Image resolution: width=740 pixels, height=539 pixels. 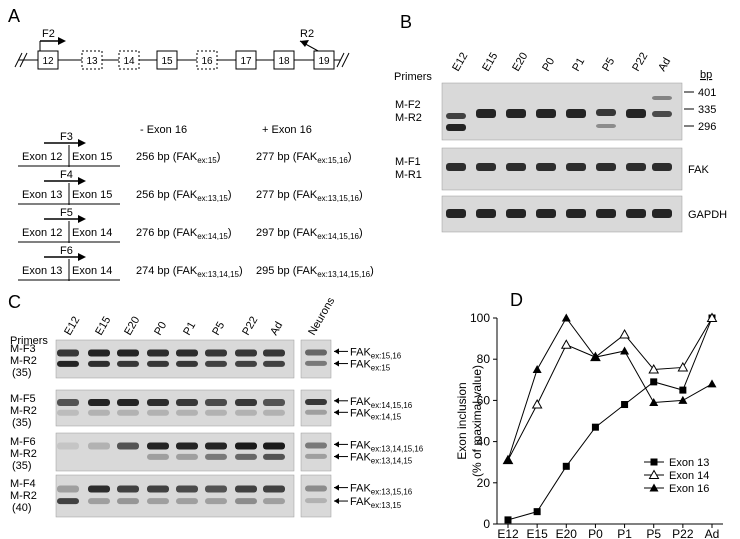 What do you see at coordinates (689, 489) in the screenshot?
I see `legend-label: Exon 16` at bounding box center [689, 489].